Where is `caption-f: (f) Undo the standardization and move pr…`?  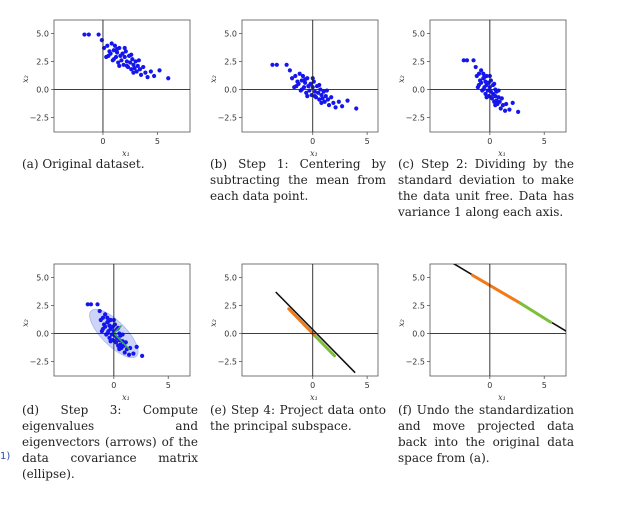
caption-f: (f) Undo the standardization and move pr… is located at coordinates (486, 434).